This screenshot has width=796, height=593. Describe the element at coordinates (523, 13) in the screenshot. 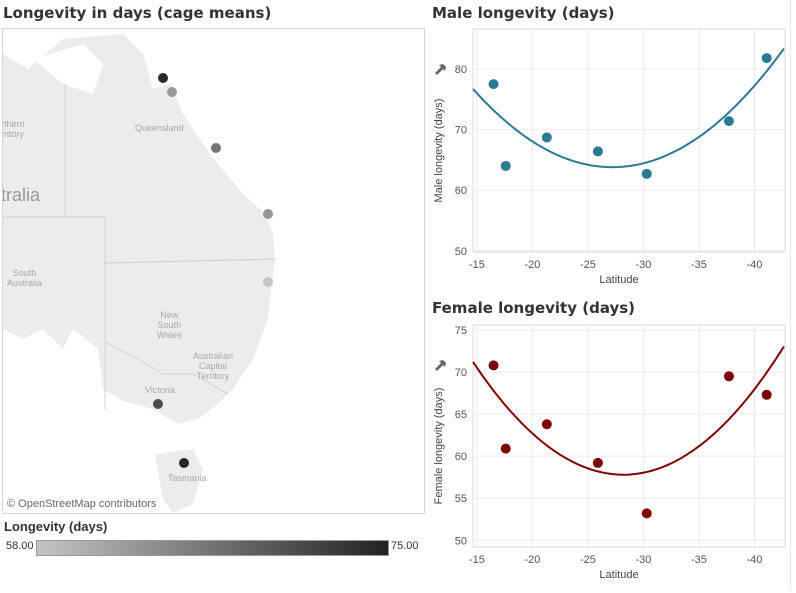

I see `male-chart-title: Male longevity (days)` at that location.